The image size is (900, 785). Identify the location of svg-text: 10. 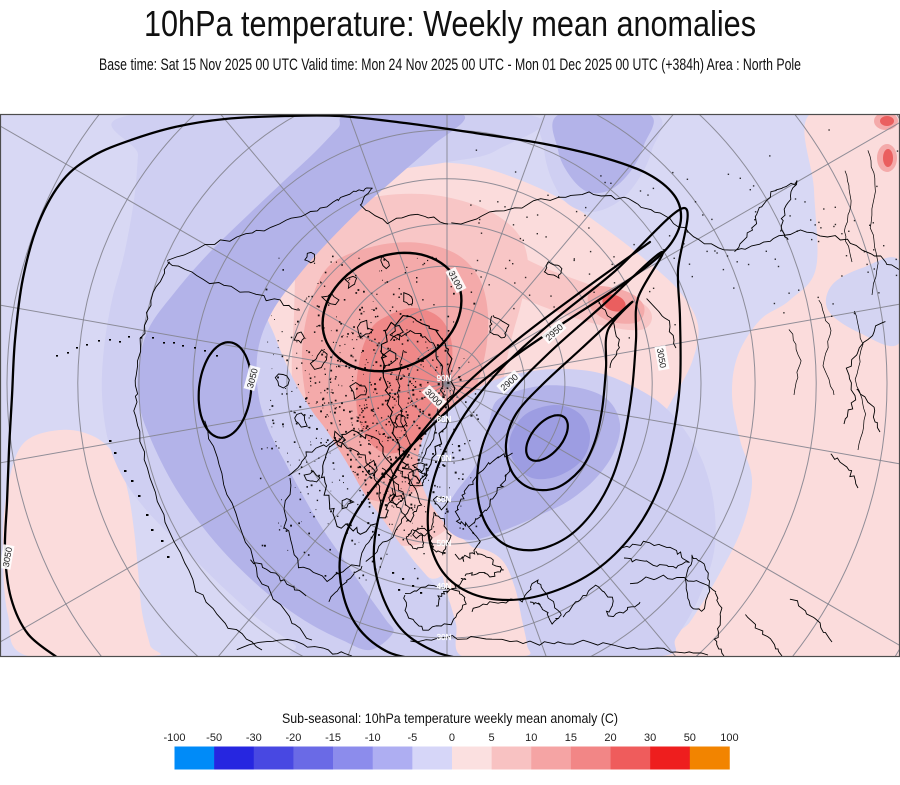
(531, 738).